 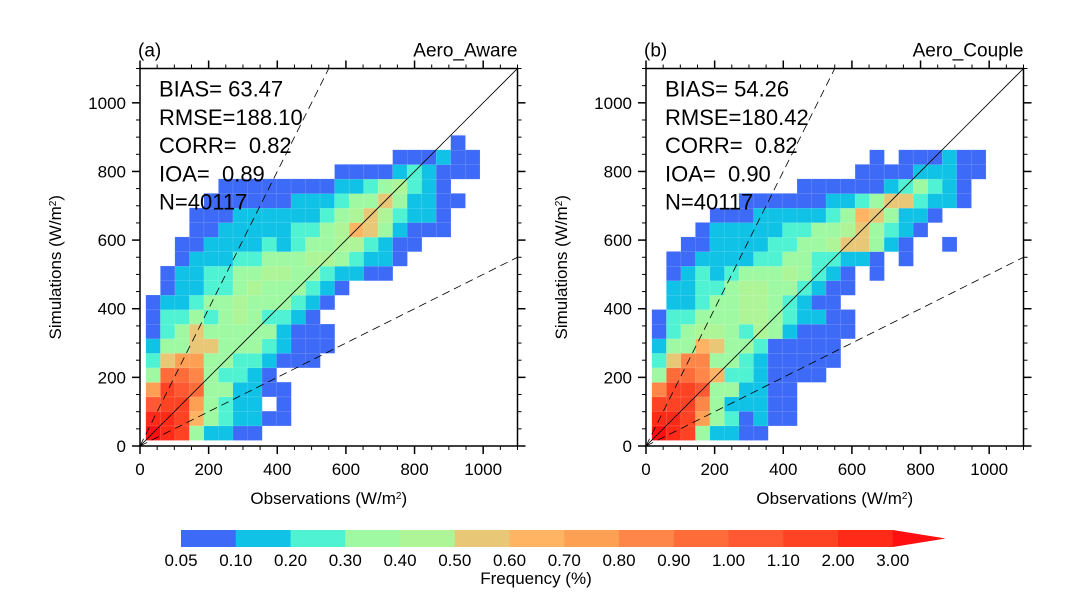 What do you see at coordinates (783, 560) in the screenshot?
I see `colorbar-tick-label: 1.10` at bounding box center [783, 560].